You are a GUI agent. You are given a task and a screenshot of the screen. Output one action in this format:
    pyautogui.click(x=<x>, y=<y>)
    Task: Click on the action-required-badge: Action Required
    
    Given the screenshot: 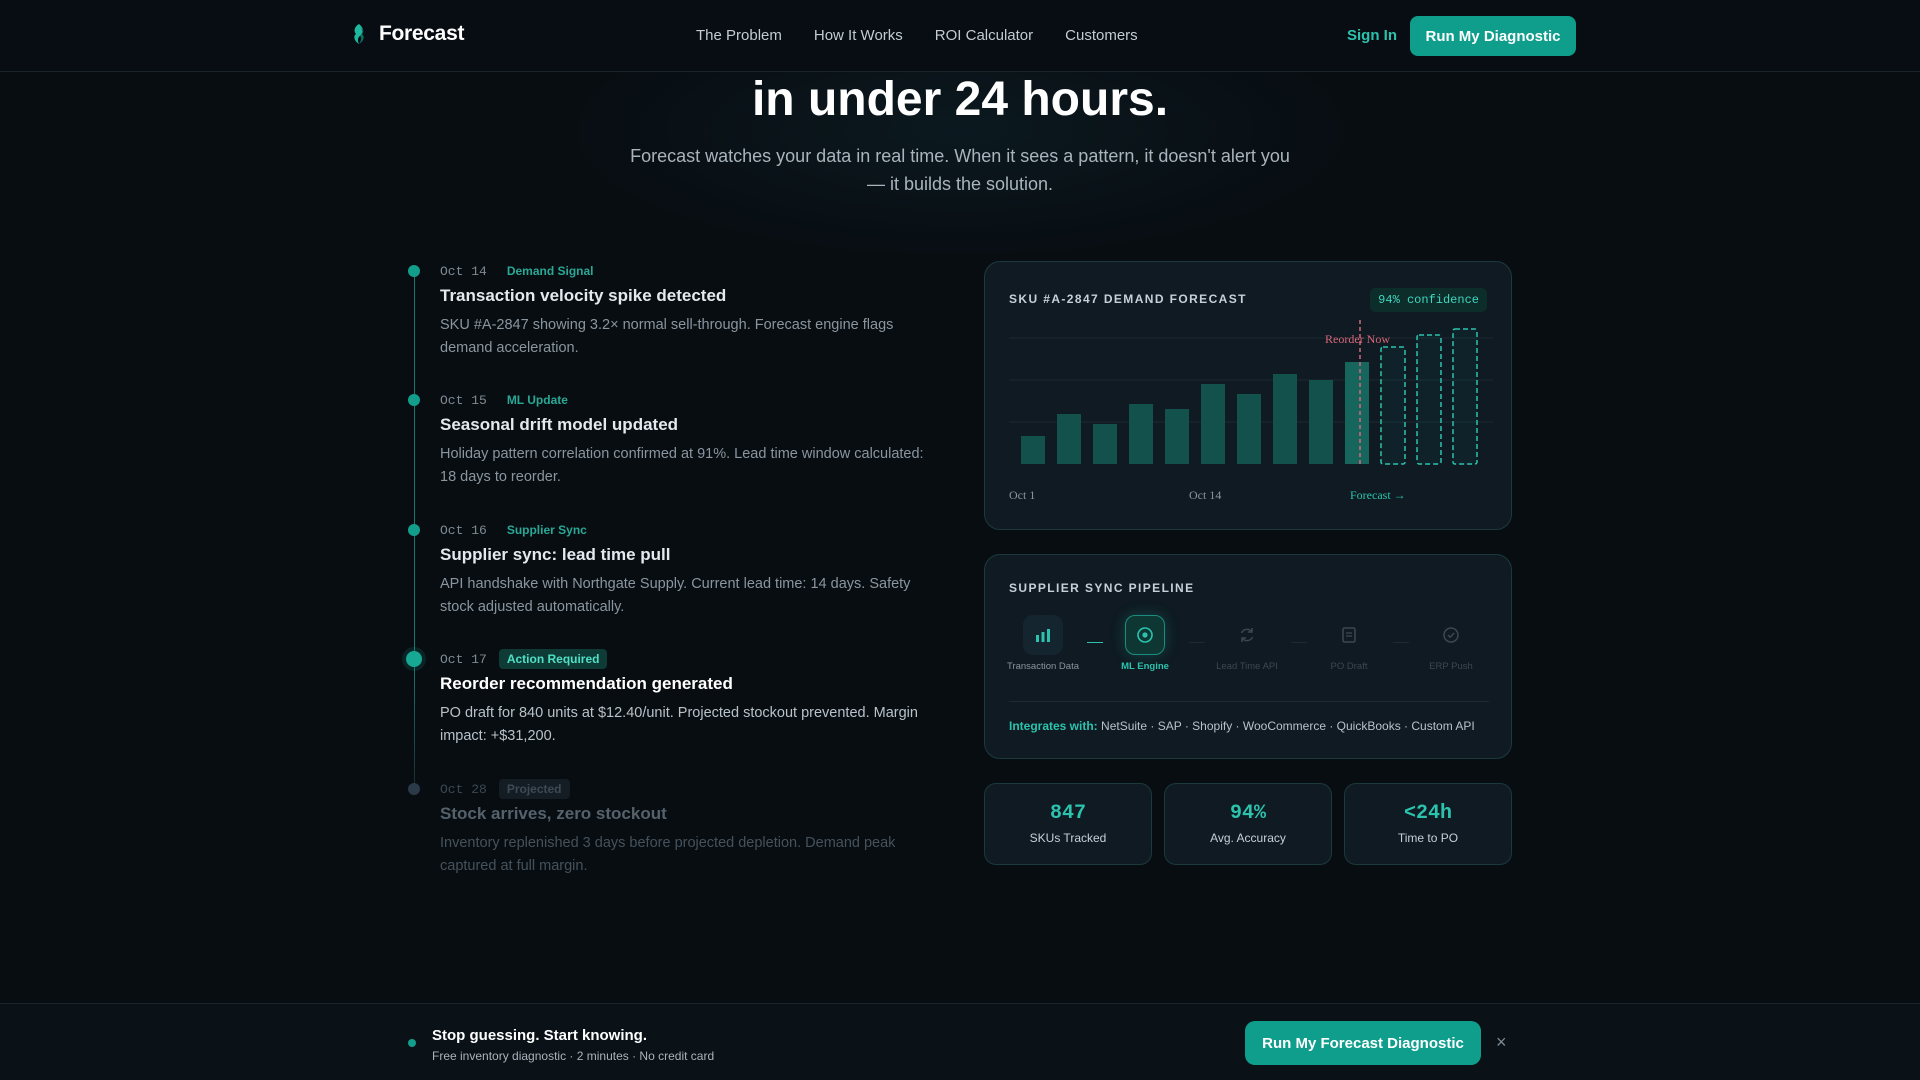 What is the action you would take?
    pyautogui.click(x=553, y=659)
    